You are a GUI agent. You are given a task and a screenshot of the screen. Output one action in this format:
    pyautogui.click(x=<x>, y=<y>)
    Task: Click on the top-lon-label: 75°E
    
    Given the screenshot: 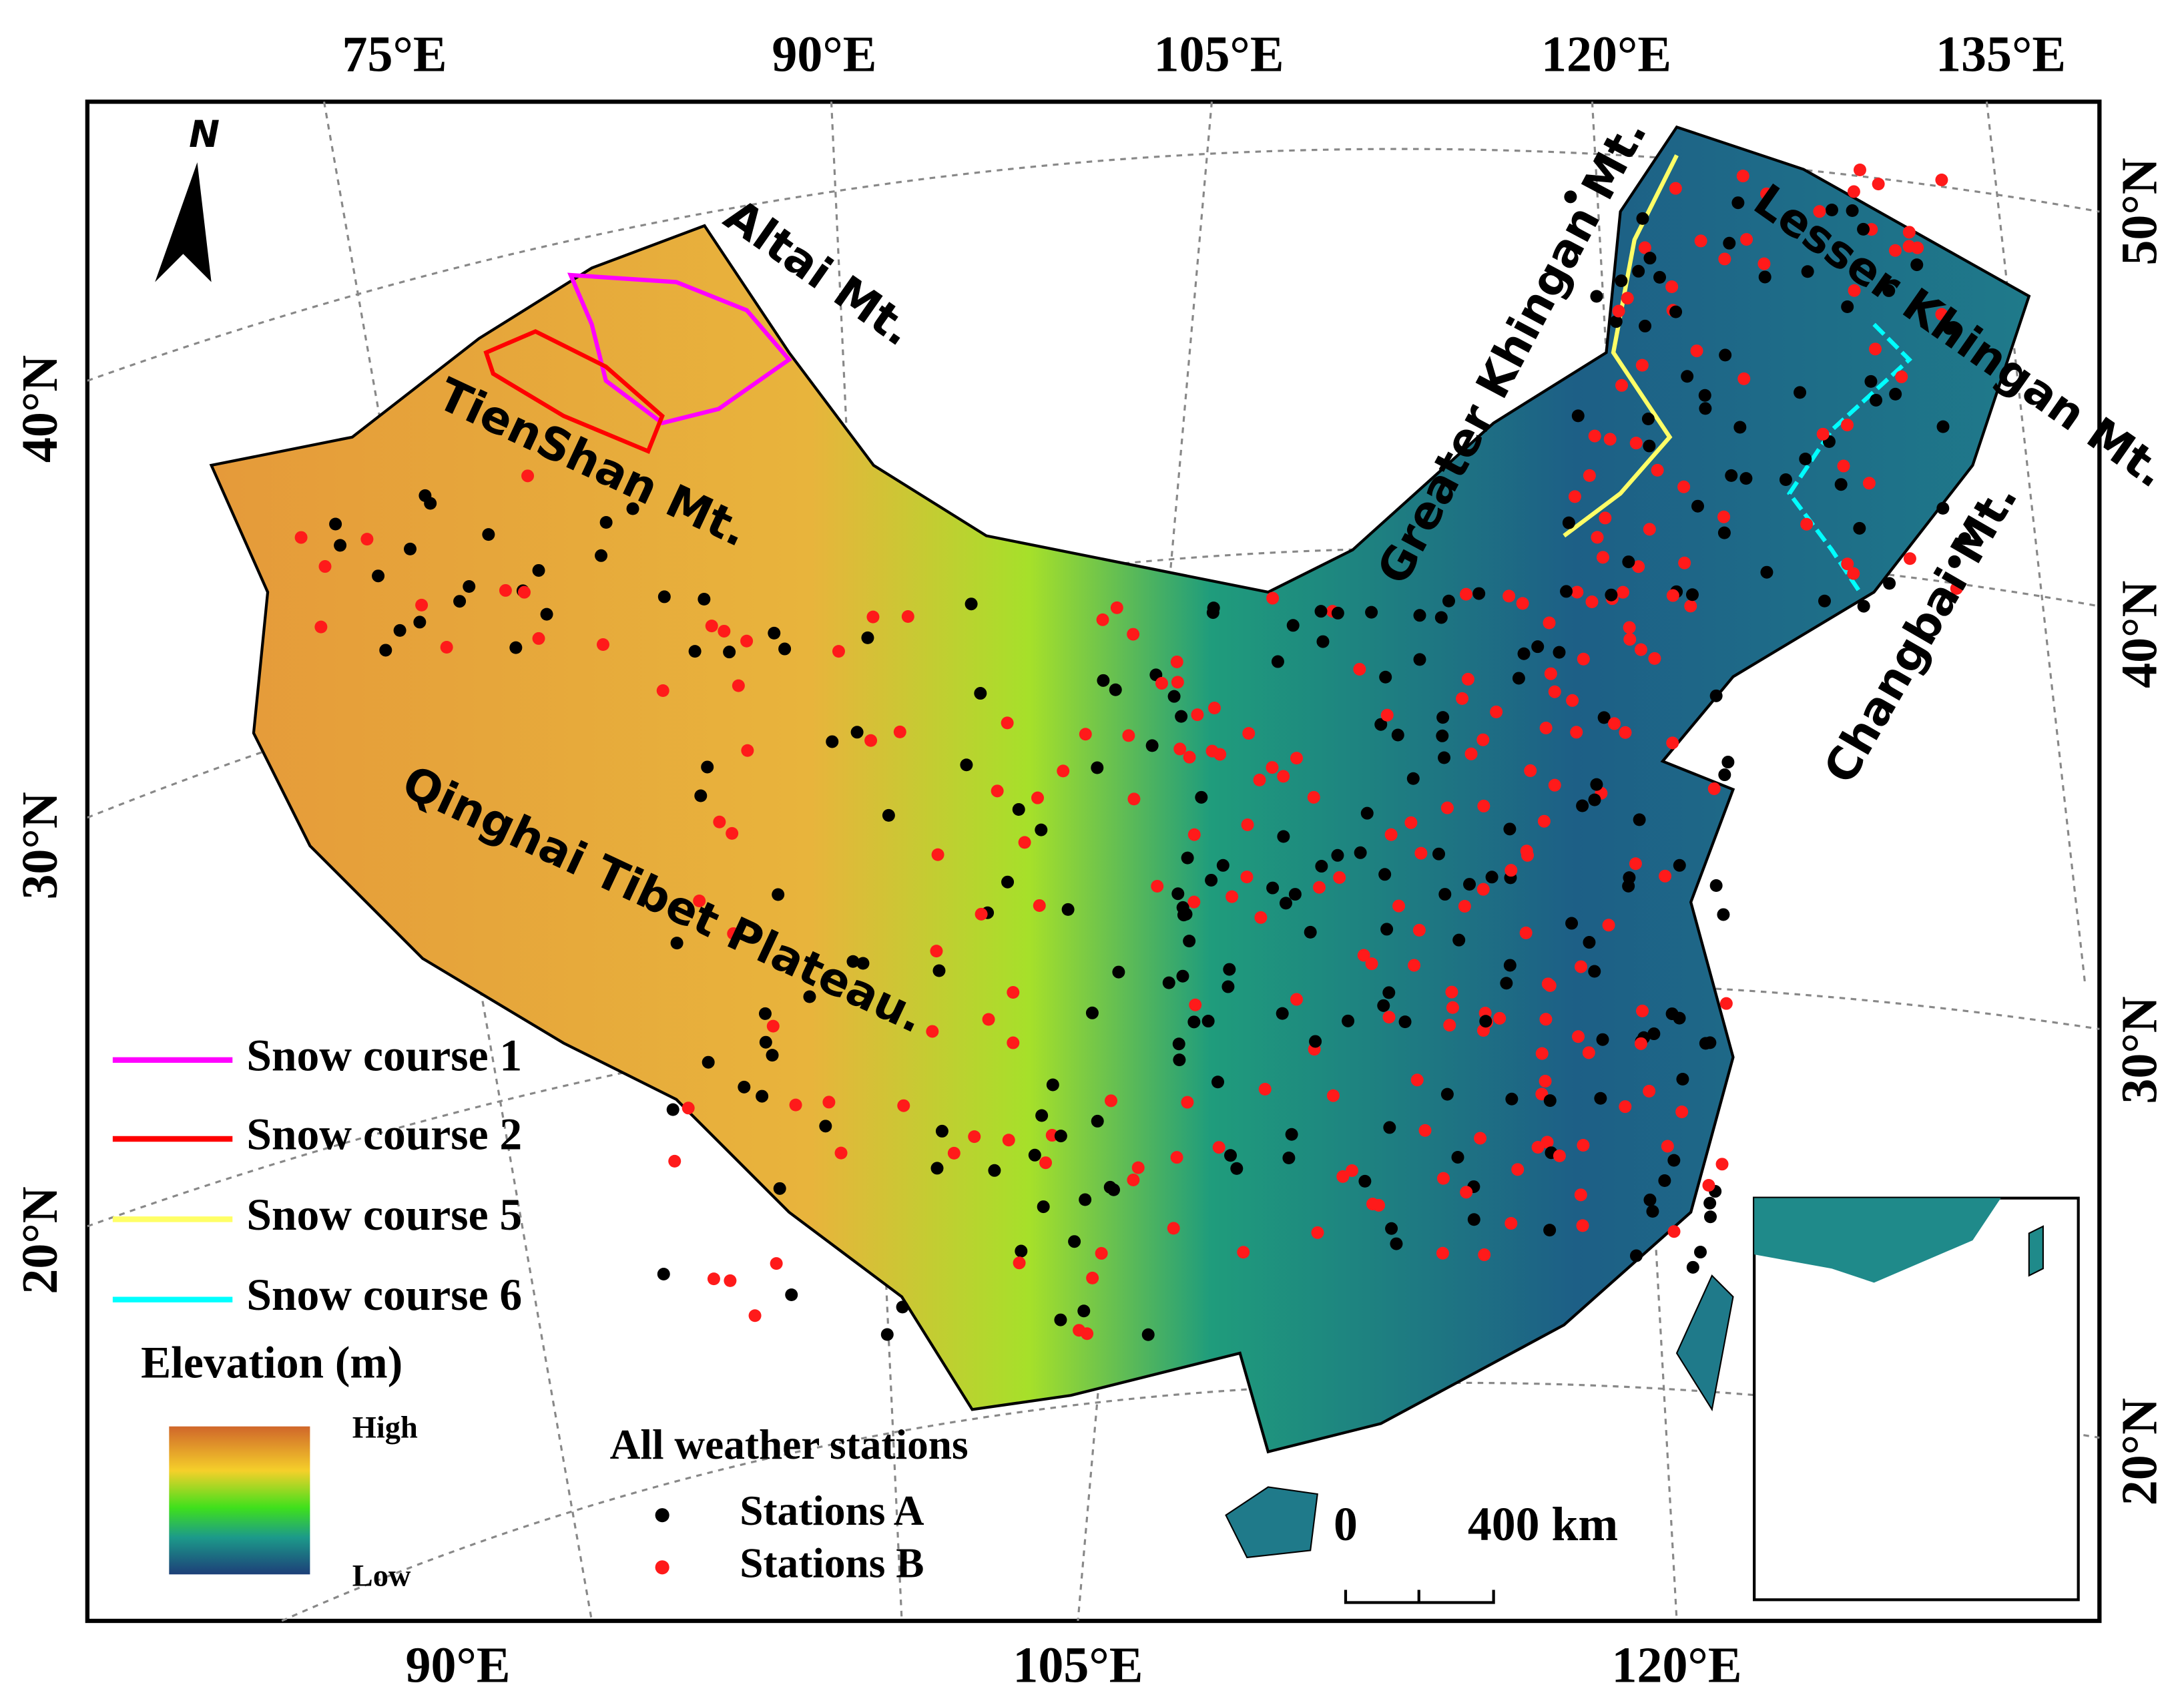 What is the action you would take?
    pyautogui.click(x=395, y=54)
    